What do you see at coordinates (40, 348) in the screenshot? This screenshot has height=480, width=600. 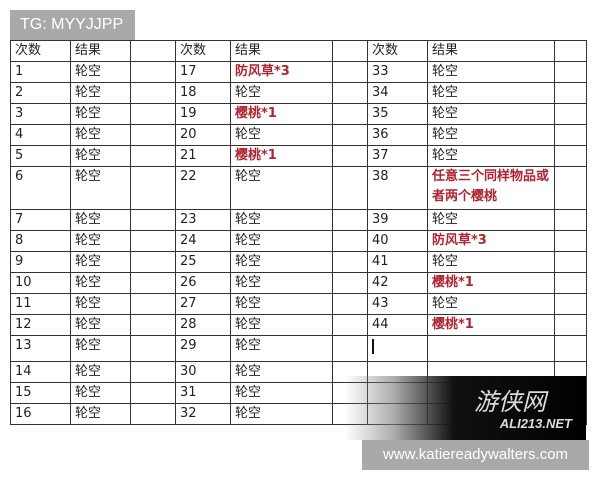 I see `num-cell: 13` at bounding box center [40, 348].